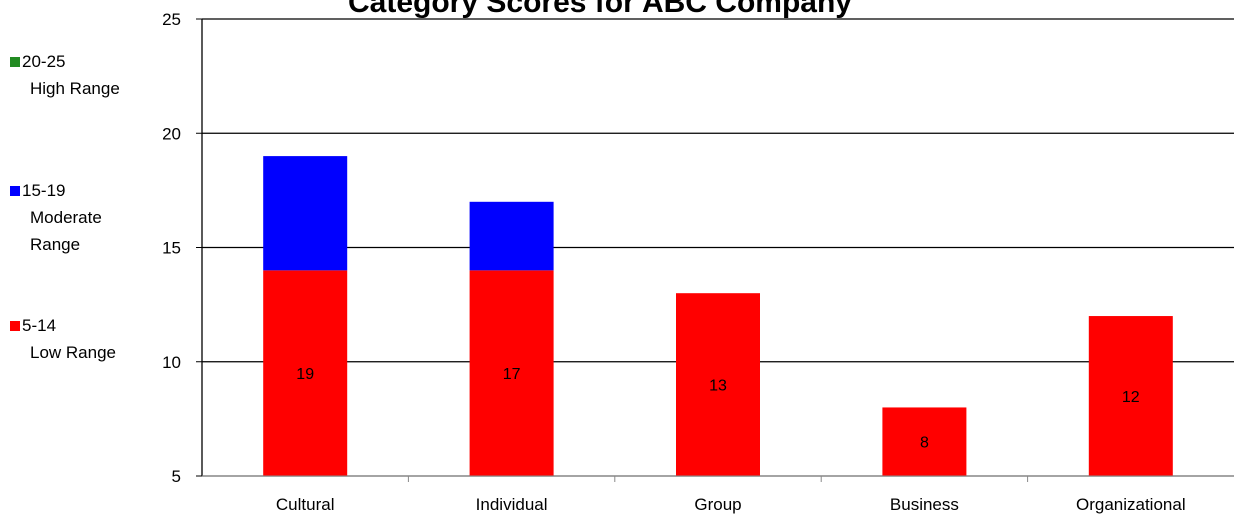 This screenshot has width=1234, height=515. Describe the element at coordinates (80, 339) in the screenshot. I see `legend-item-low: 5-14 Low Range` at that location.